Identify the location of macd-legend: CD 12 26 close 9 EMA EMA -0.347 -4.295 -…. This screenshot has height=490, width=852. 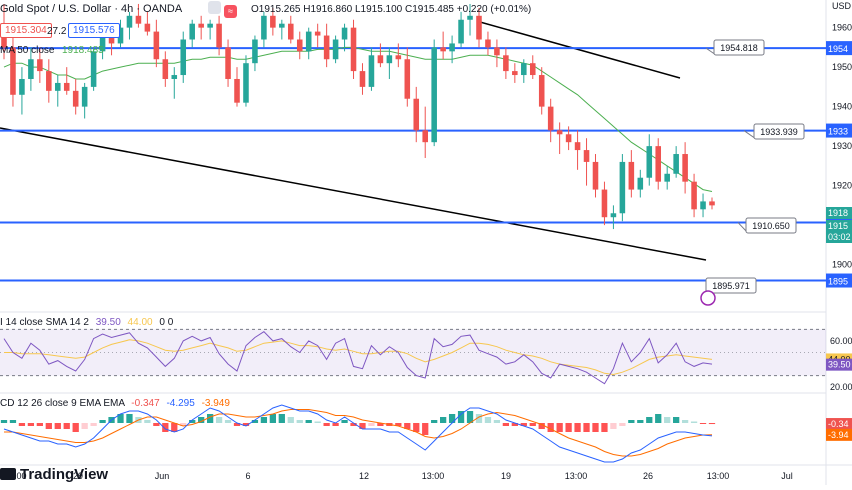
(115, 403).